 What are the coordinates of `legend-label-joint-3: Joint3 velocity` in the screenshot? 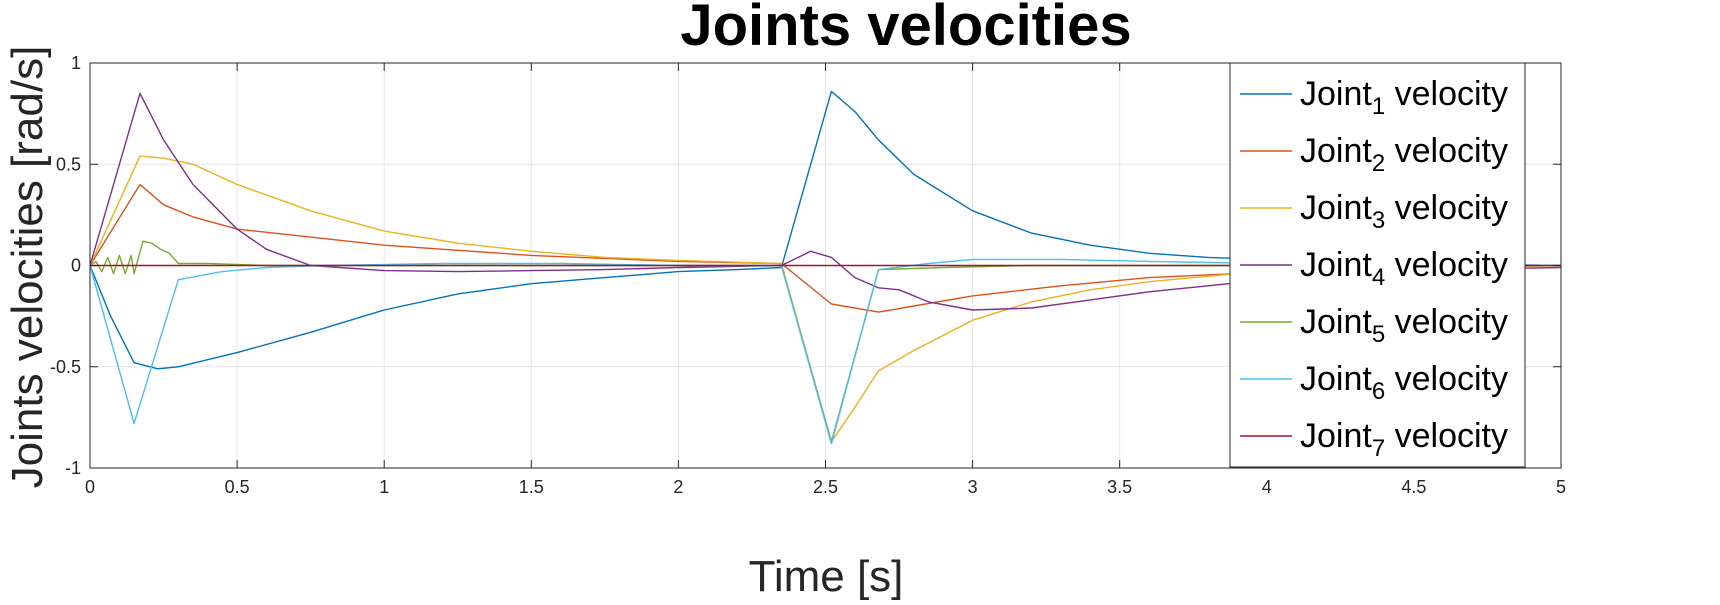 It's located at (1404, 211).